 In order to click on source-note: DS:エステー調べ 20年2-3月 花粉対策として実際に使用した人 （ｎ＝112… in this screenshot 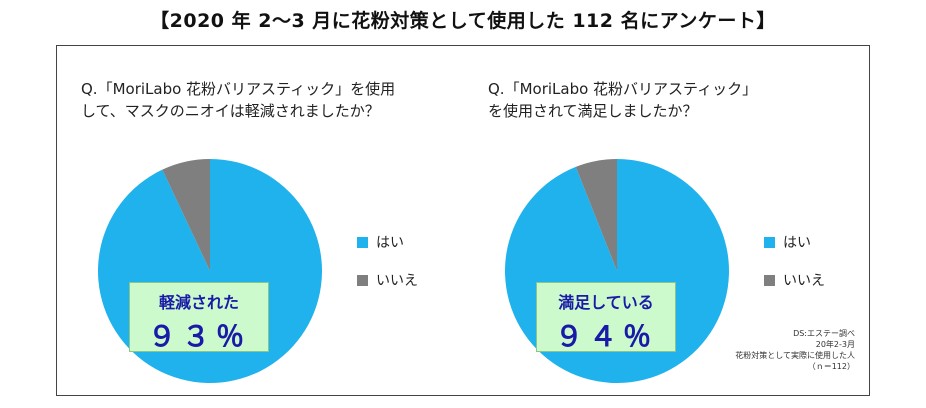, I will do `click(795, 350)`.